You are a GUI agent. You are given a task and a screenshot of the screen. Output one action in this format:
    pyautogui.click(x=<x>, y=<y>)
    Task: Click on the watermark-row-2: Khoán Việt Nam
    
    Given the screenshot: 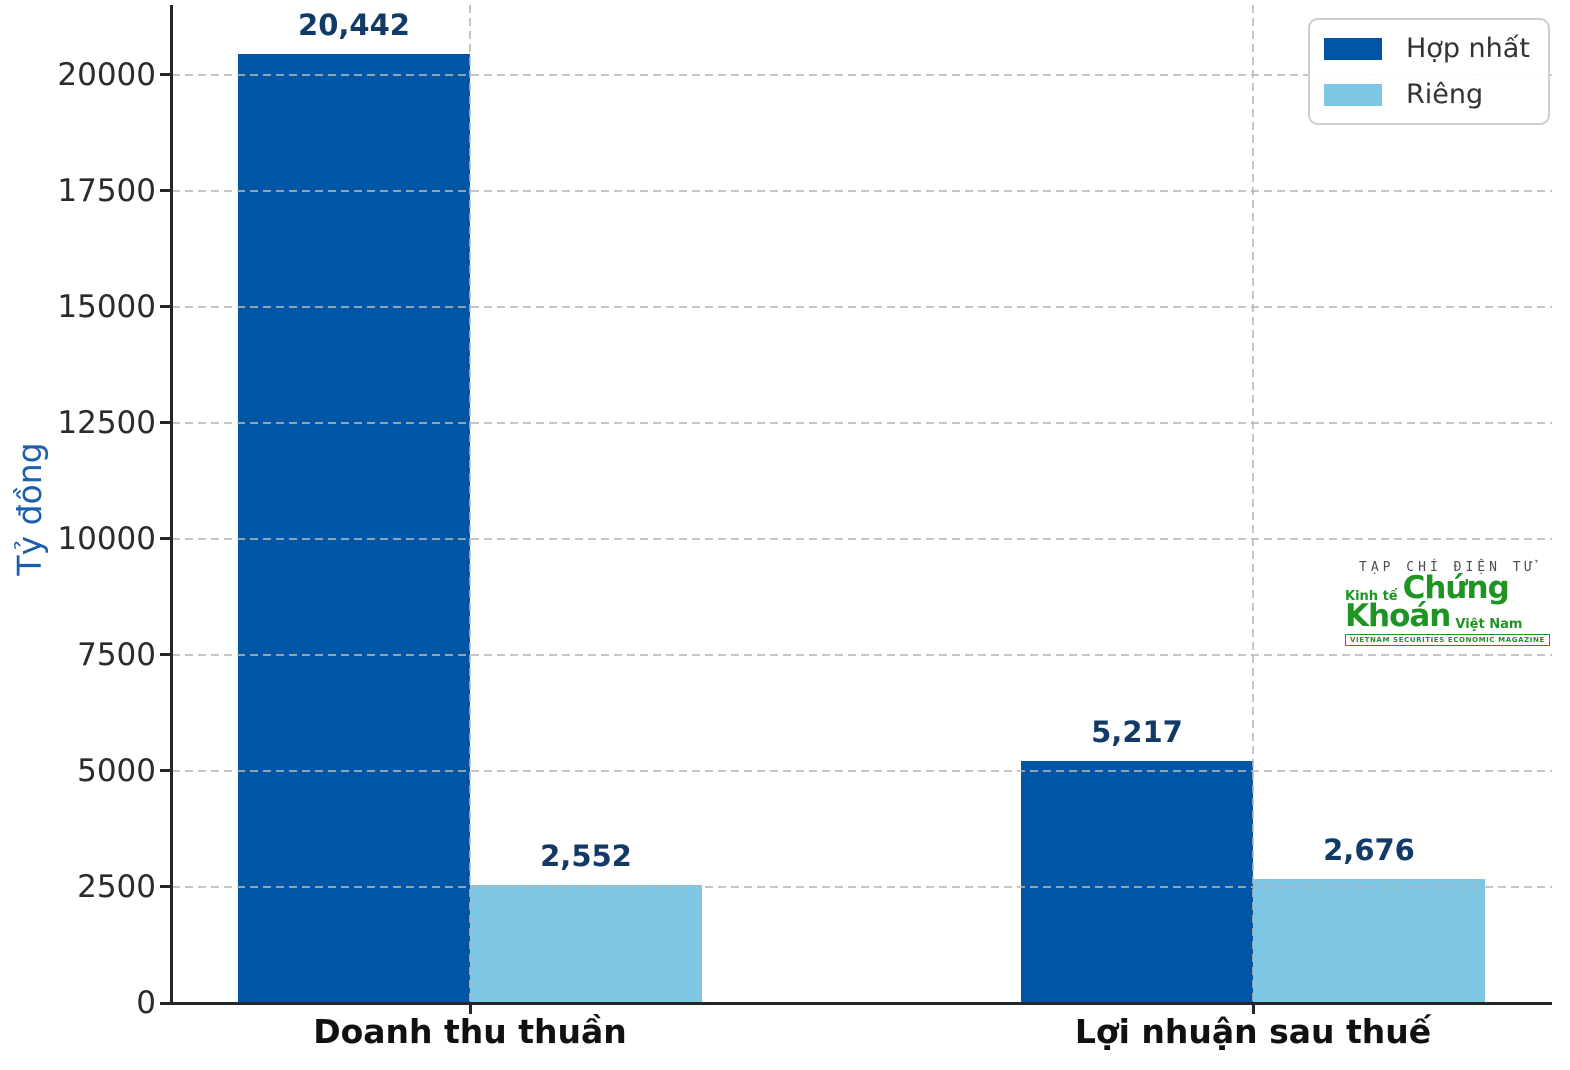 What is the action you would take?
    pyautogui.click(x=1434, y=615)
    